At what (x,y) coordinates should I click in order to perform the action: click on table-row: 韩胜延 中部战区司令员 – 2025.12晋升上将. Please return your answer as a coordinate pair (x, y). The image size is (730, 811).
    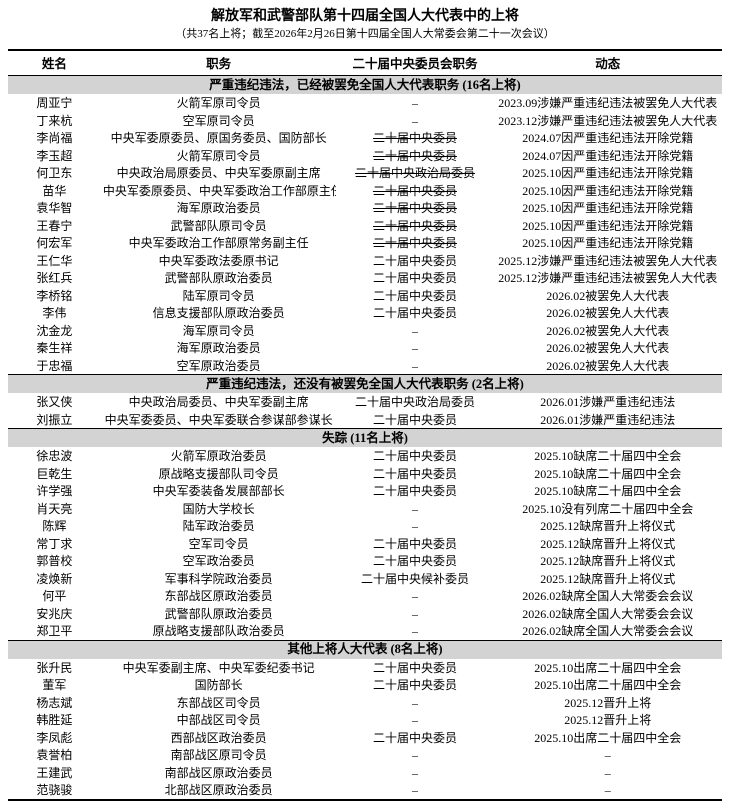
    Looking at the image, I should click on (365, 720).